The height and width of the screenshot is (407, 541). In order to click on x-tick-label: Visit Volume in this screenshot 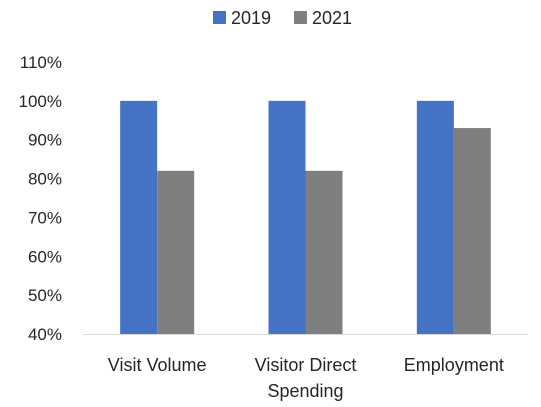, I will do `click(157, 365)`.